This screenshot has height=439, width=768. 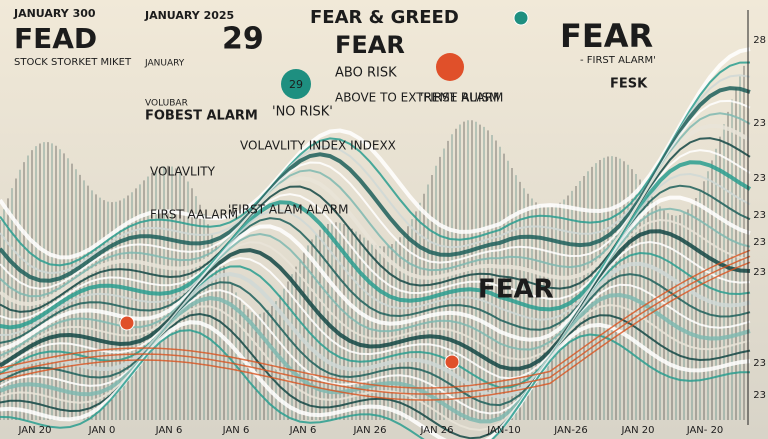 What do you see at coordinates (201, 116) in the screenshot?
I see `label: FOBEST ALARM` at bounding box center [201, 116].